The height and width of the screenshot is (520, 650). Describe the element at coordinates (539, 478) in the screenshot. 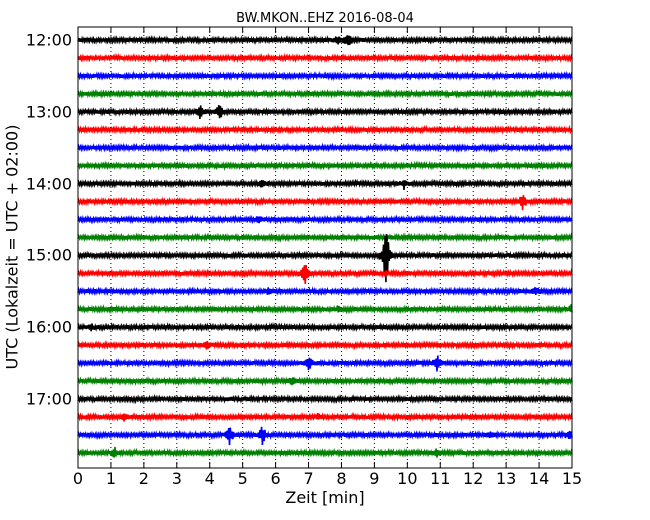

I see `x-tick-label: 14` at that location.